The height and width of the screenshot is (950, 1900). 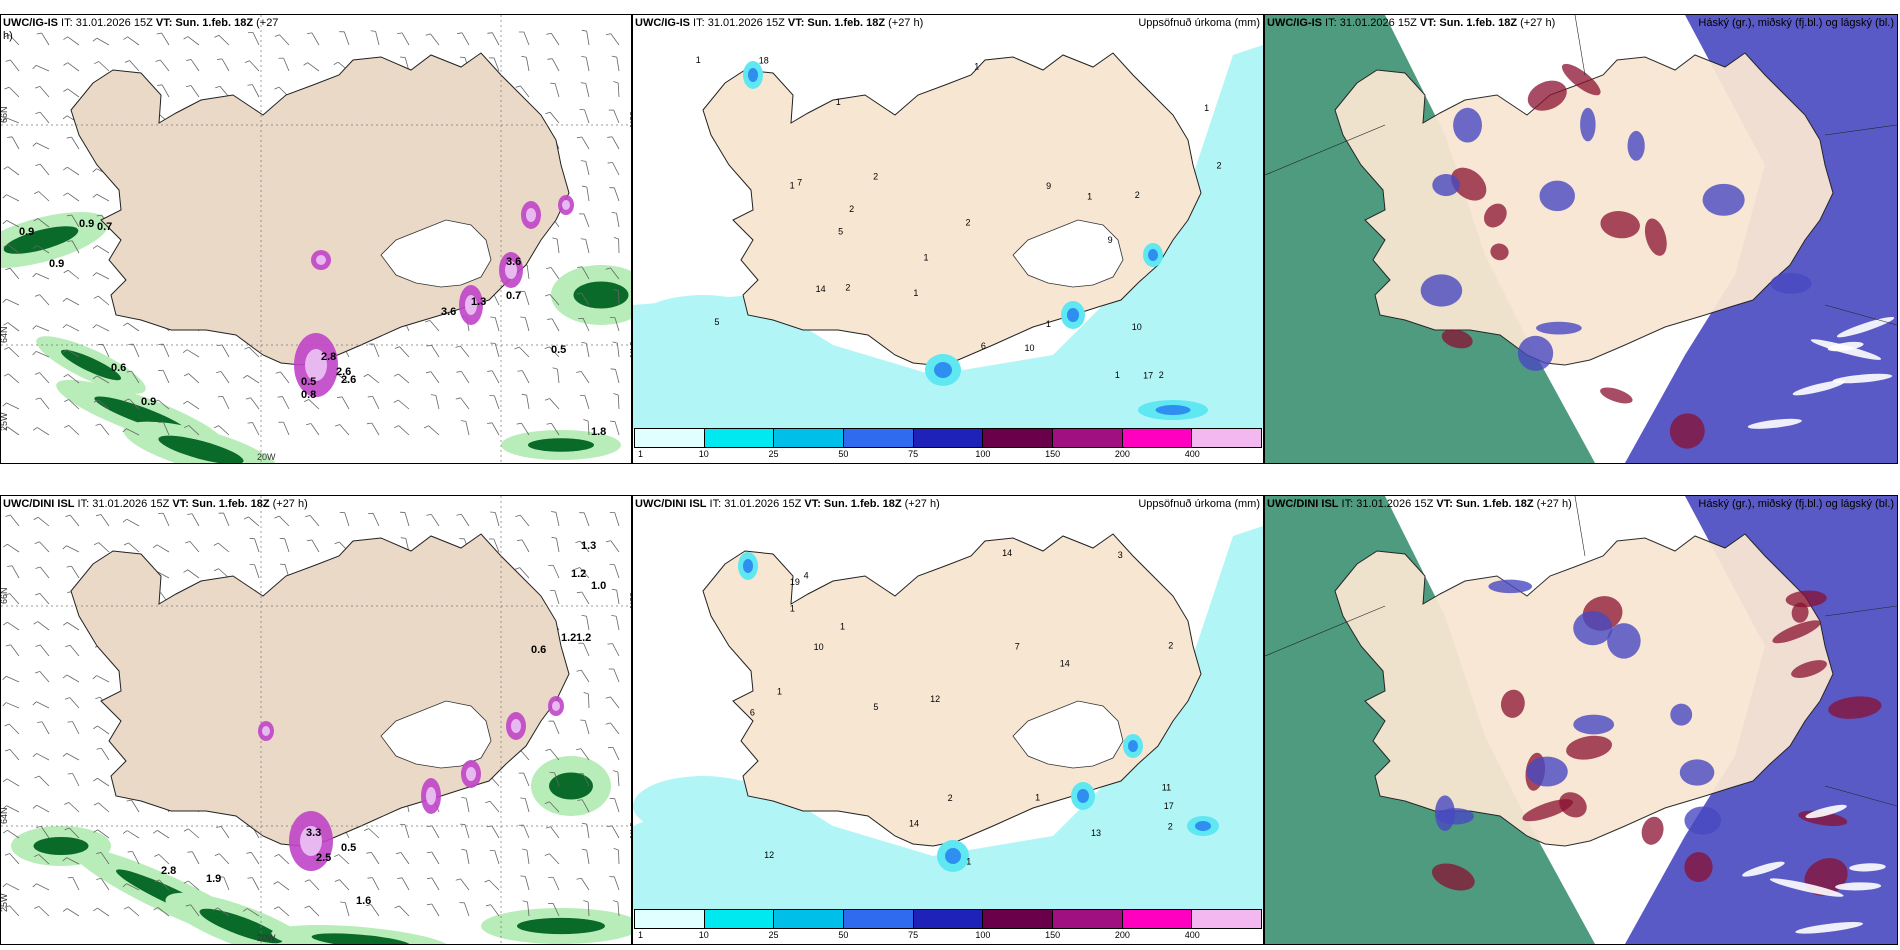 I want to click on snow-depth-label: 2.5, so click(x=323, y=858).